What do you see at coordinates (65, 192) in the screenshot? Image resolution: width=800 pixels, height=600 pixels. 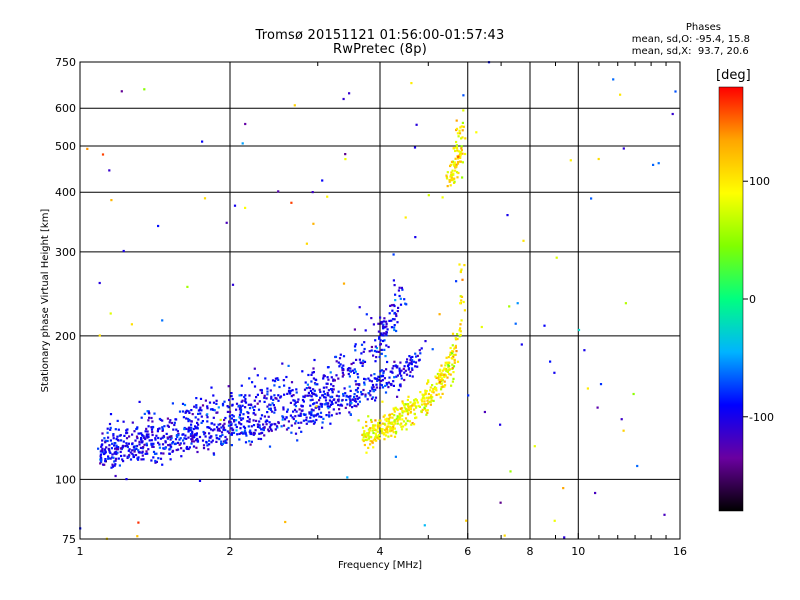 I see `y-tick-label: 400` at bounding box center [65, 192].